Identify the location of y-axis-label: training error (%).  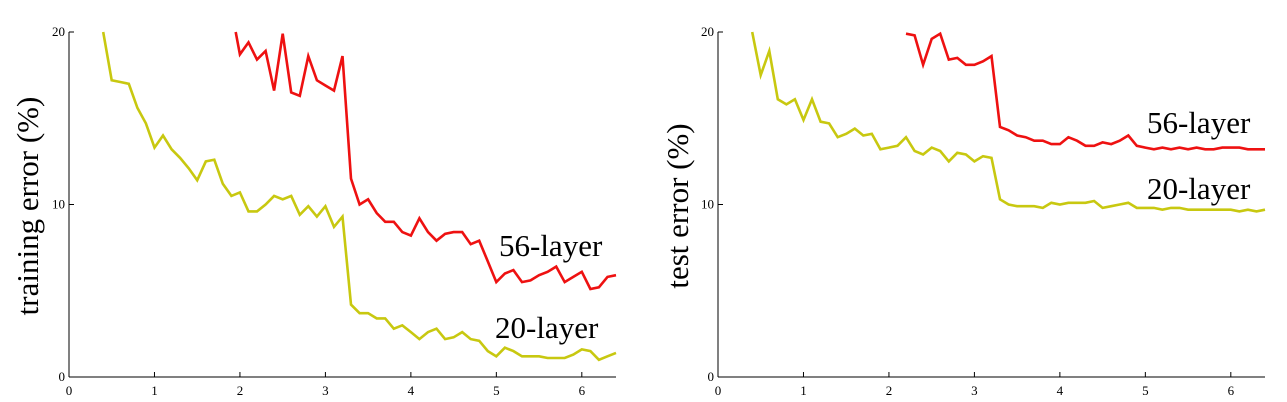
(27, 206).